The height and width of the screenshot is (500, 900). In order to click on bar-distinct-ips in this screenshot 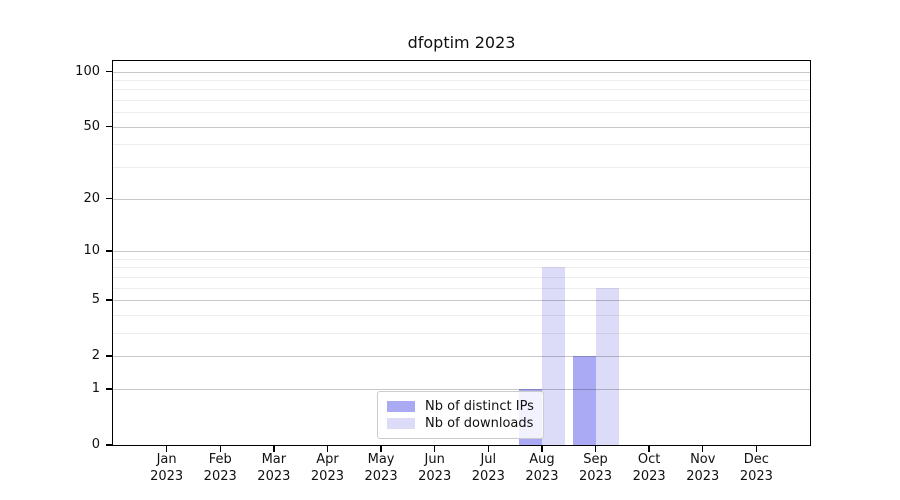, I will do `click(584, 400)`.